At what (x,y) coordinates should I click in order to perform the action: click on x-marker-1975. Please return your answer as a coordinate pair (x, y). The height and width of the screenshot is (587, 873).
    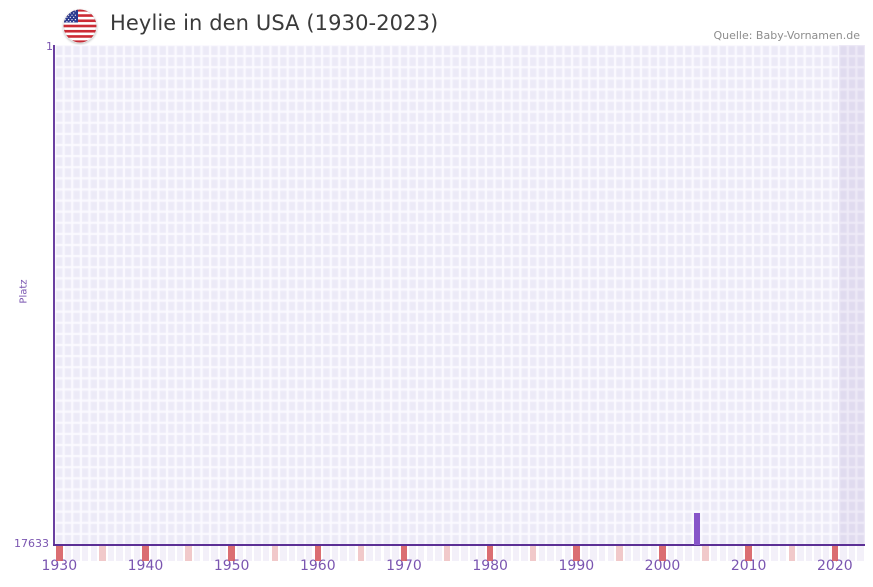
    Looking at the image, I should click on (447, 553).